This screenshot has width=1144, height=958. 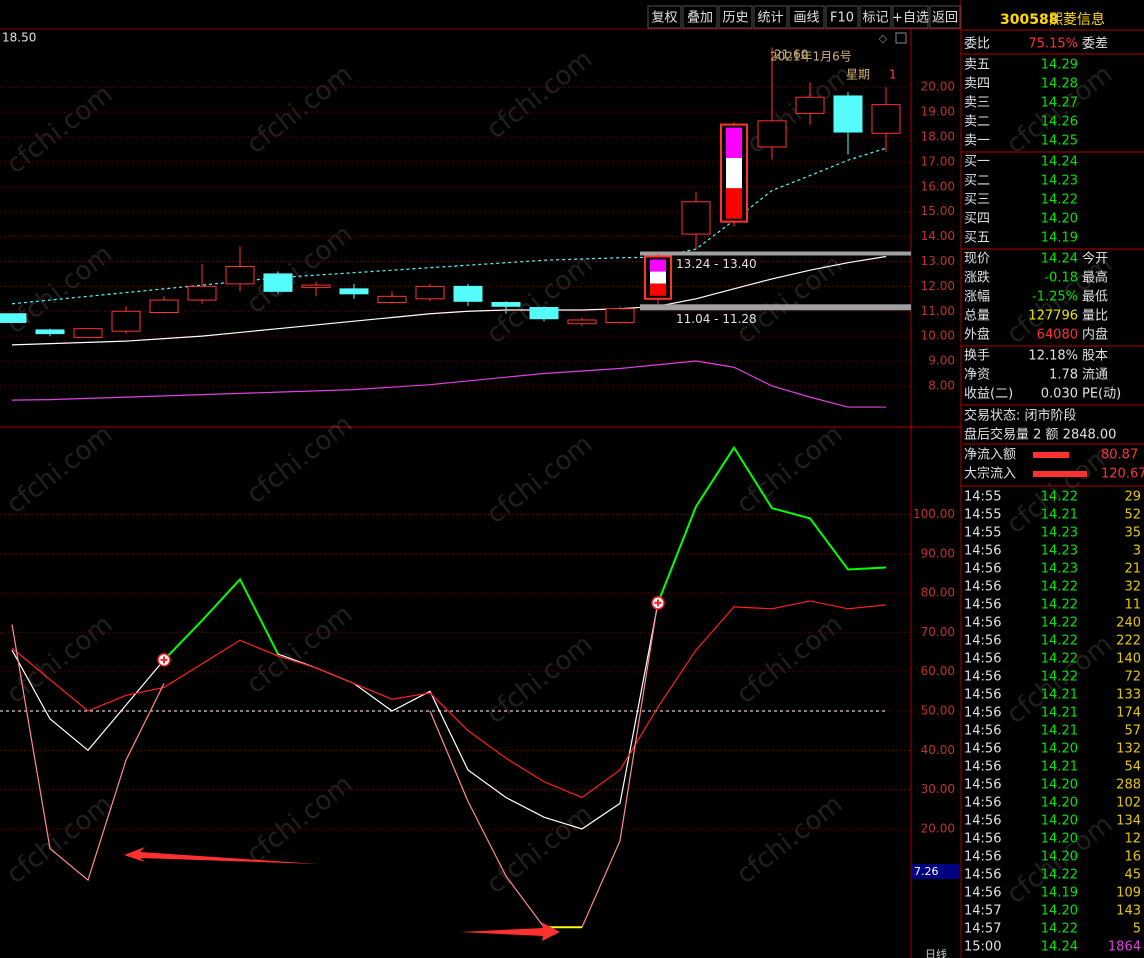 I want to click on trade-volume: 109, so click(x=1128, y=893).